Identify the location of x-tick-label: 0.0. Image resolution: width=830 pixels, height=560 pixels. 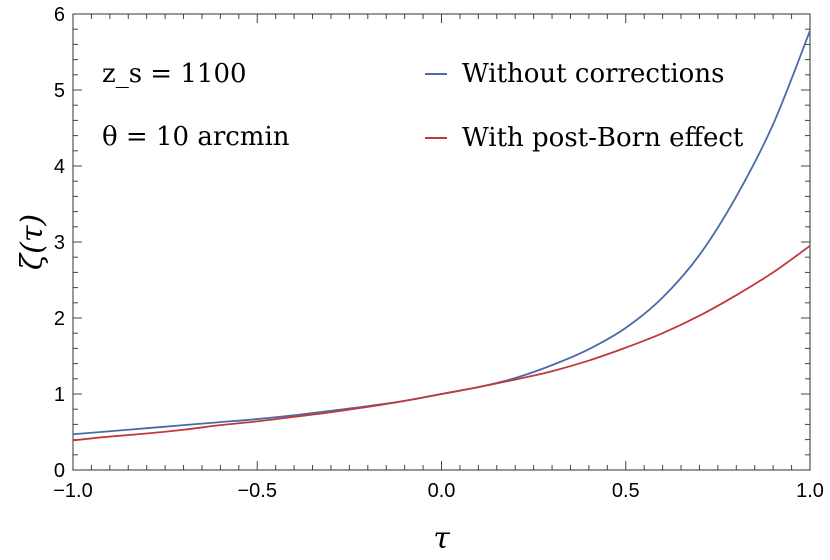
(442, 491).